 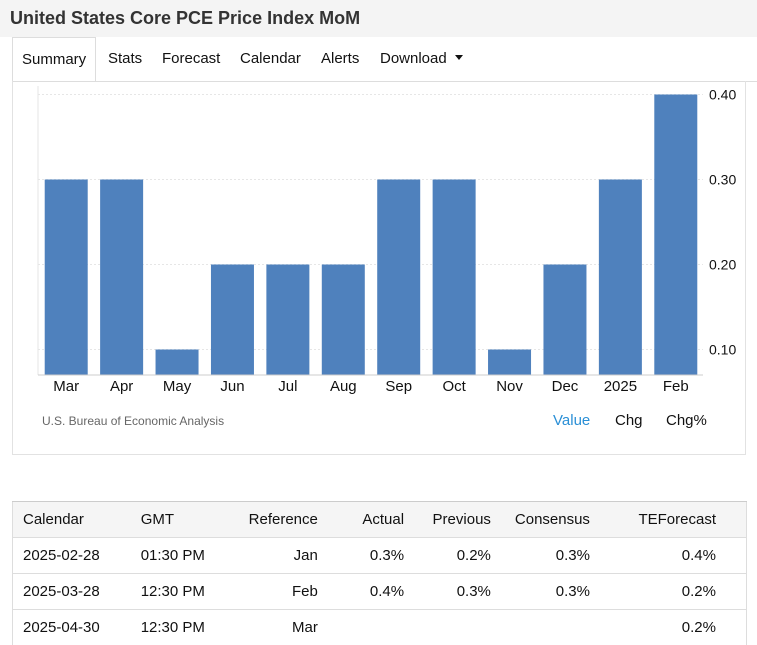 What do you see at coordinates (278, 520) in the screenshot?
I see `col-reference: Reference` at bounding box center [278, 520].